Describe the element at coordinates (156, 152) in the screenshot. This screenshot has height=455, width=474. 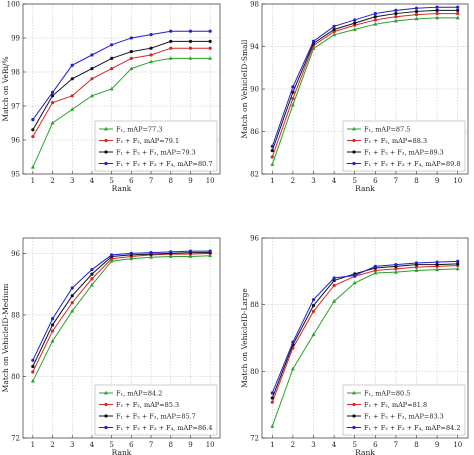
I see `legend-label: F₁ + F₂ + F₃, mAP=79.3` at that location.